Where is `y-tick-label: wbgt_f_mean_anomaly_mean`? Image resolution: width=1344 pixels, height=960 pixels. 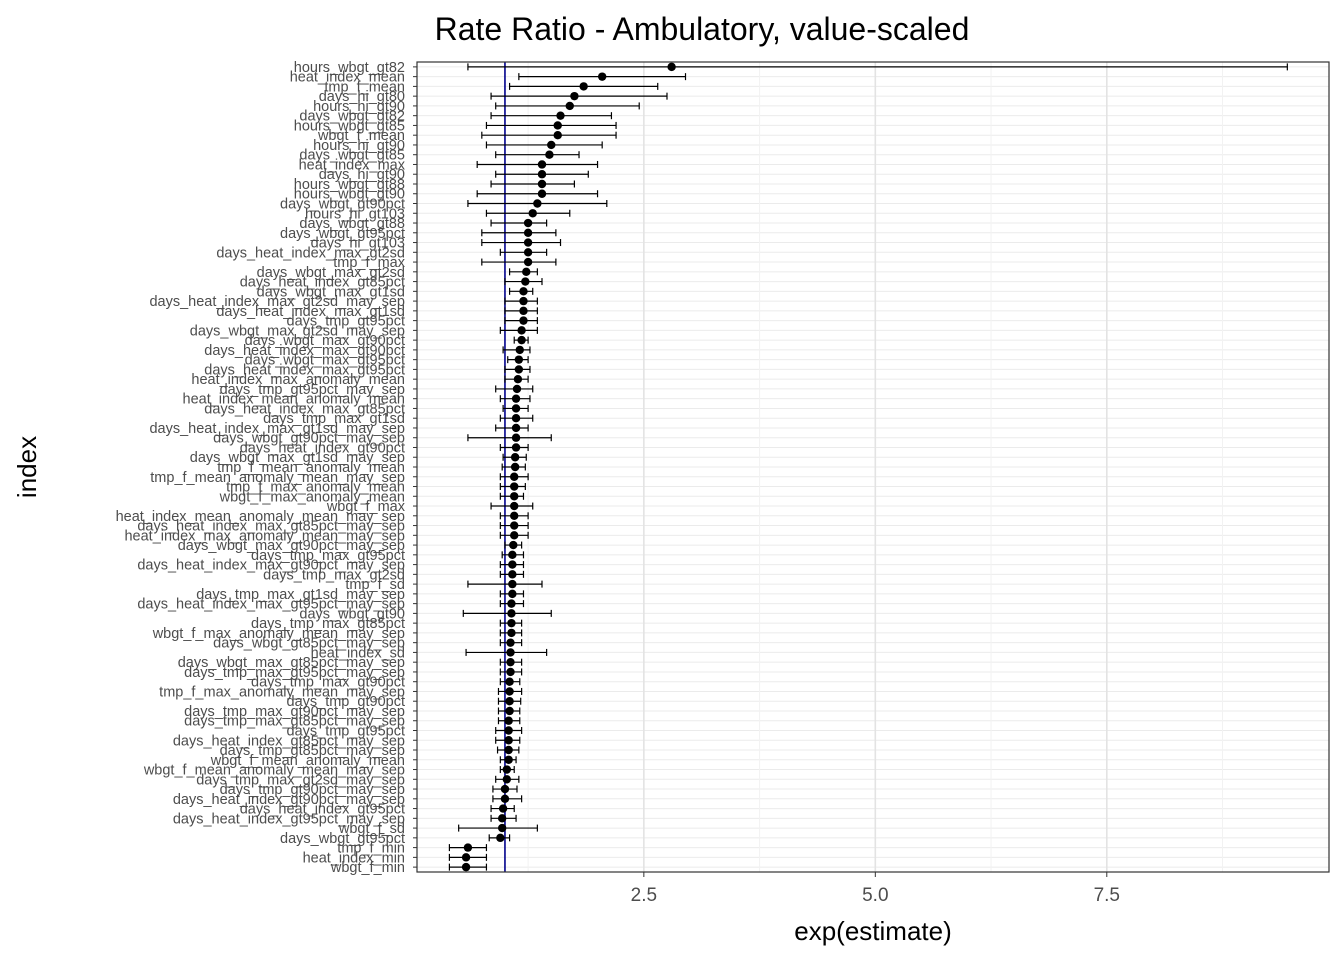
y-tick-label: wbgt_f_mean_anomaly_mean is located at coordinates (307, 761).